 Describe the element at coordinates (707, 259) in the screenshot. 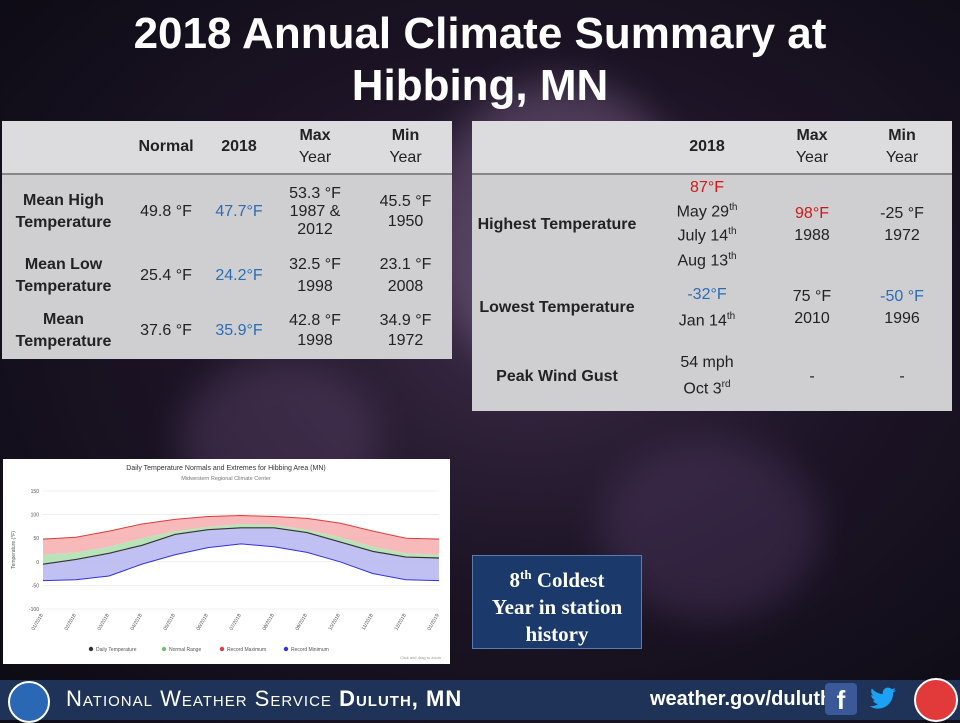

I see `date-text: Aug 13th` at that location.